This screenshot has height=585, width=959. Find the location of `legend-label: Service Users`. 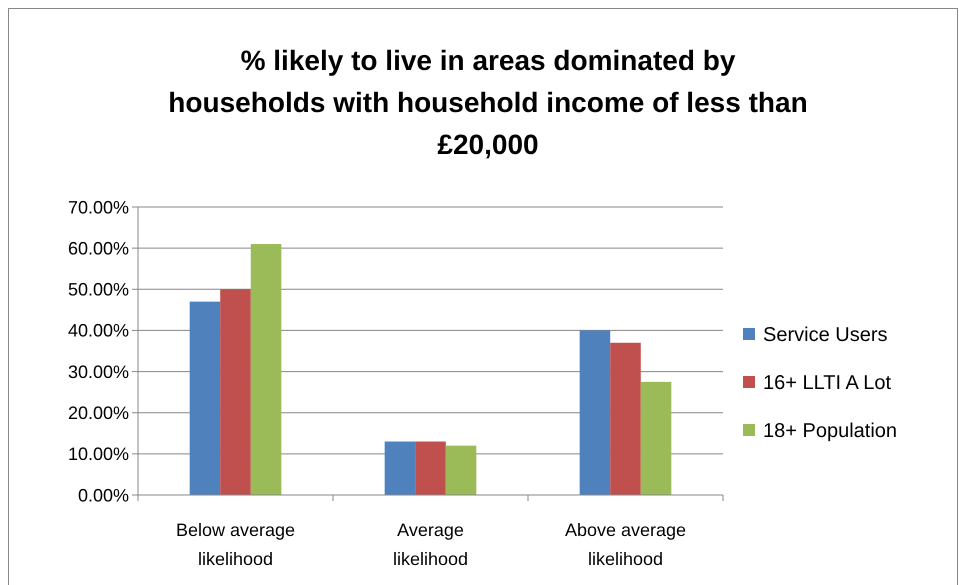

legend-label: Service Users is located at coordinates (825, 335).